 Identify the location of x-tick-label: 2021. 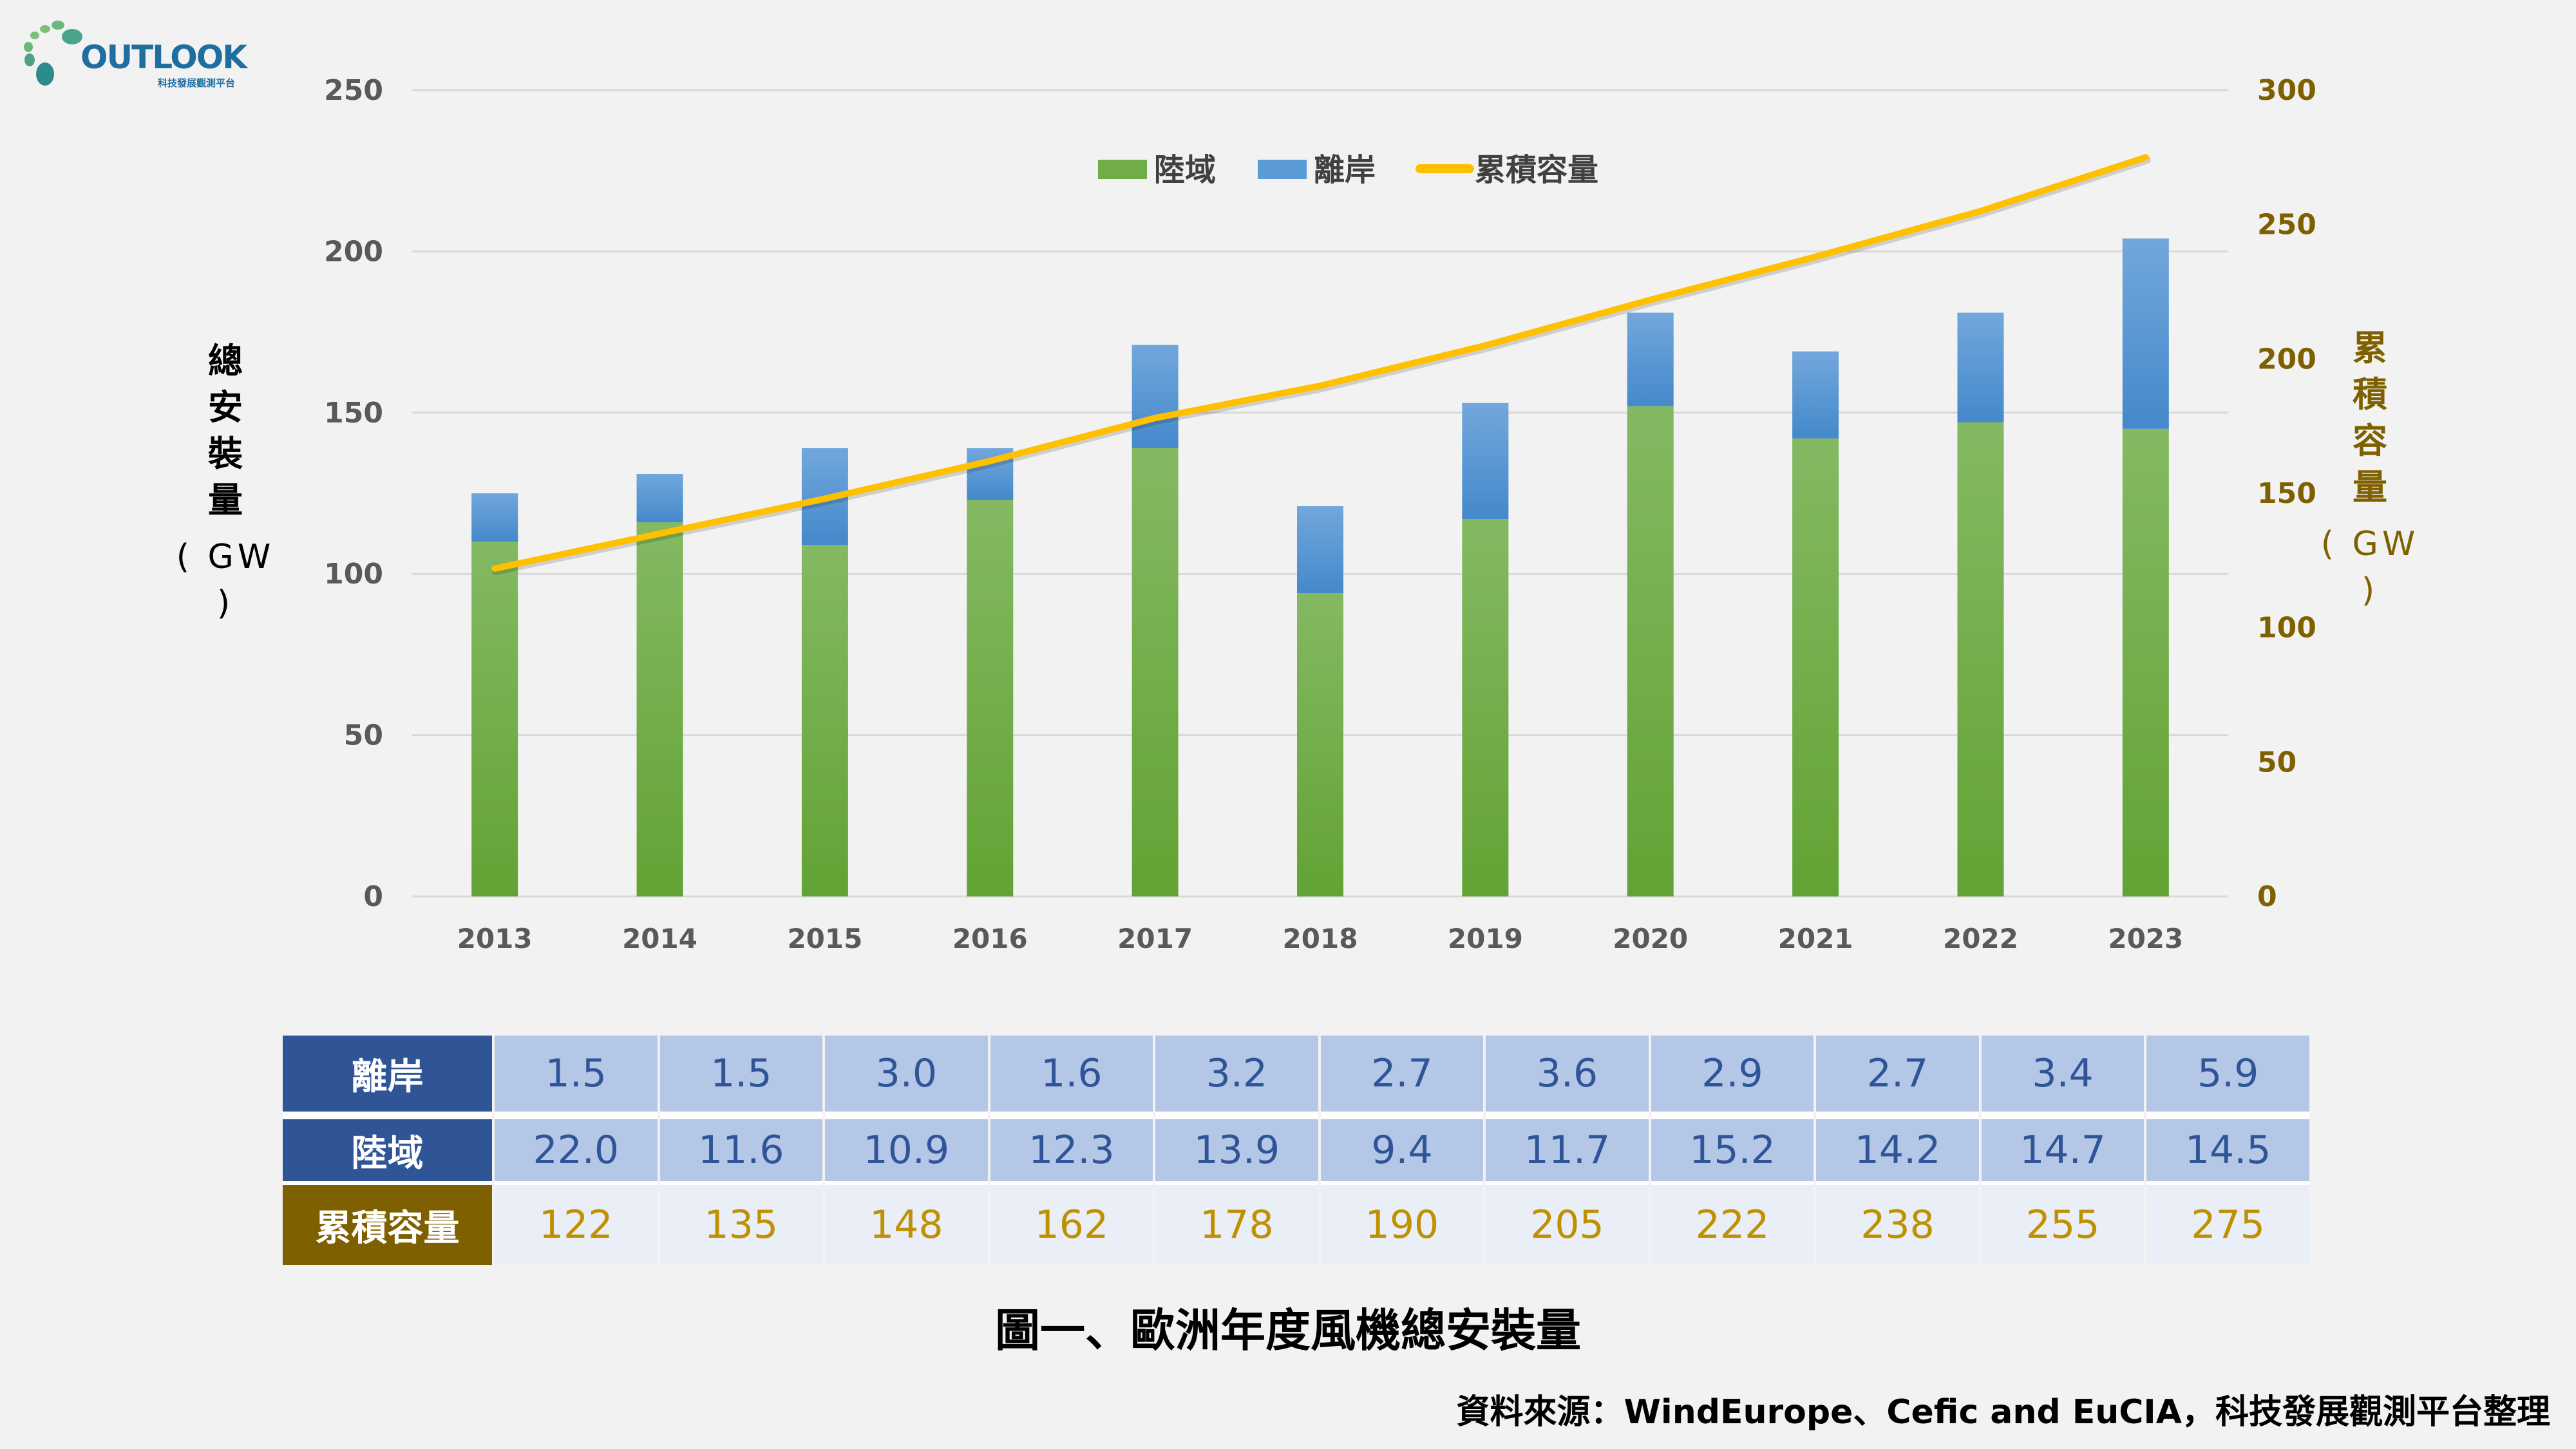
(1816, 939).